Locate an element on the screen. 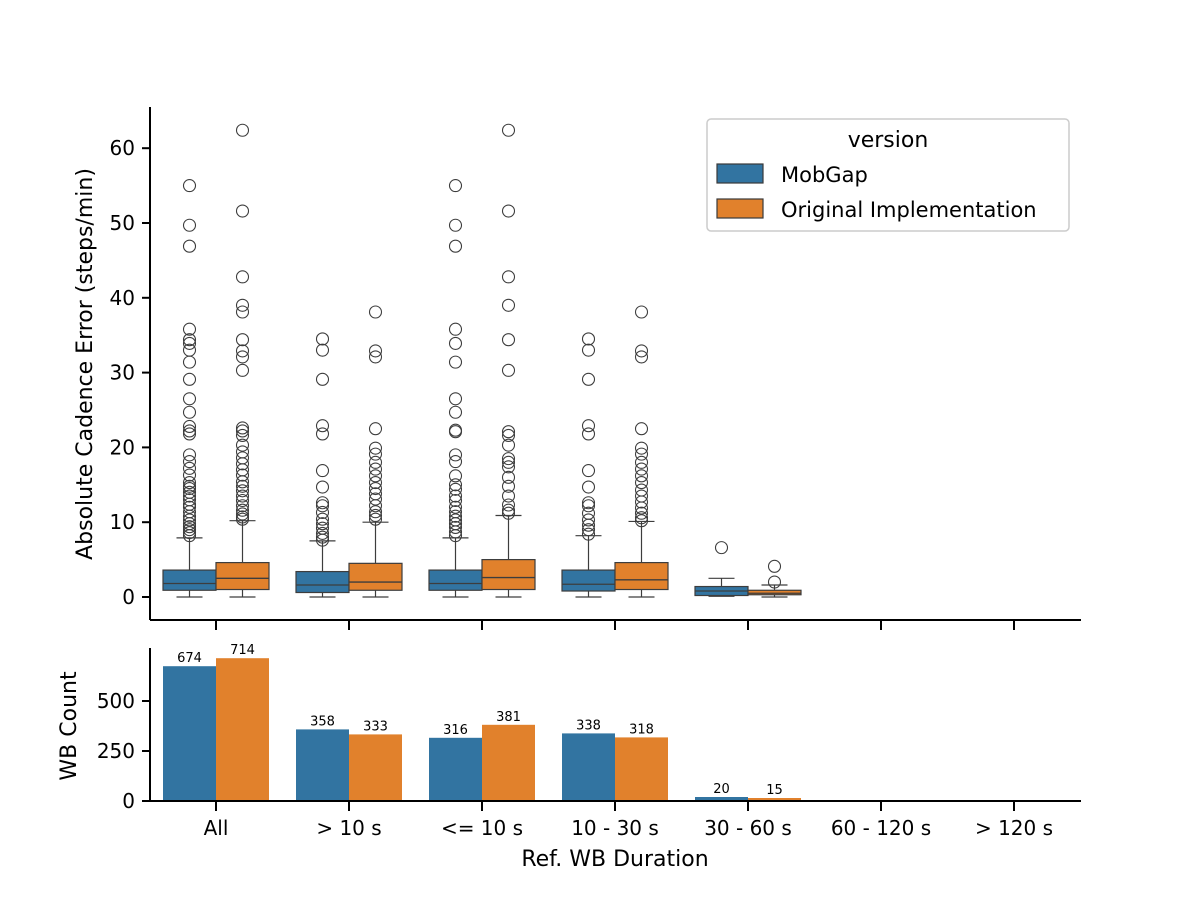  x-tick-label-30-60-s: 30 - 60 s is located at coordinates (748, 828).